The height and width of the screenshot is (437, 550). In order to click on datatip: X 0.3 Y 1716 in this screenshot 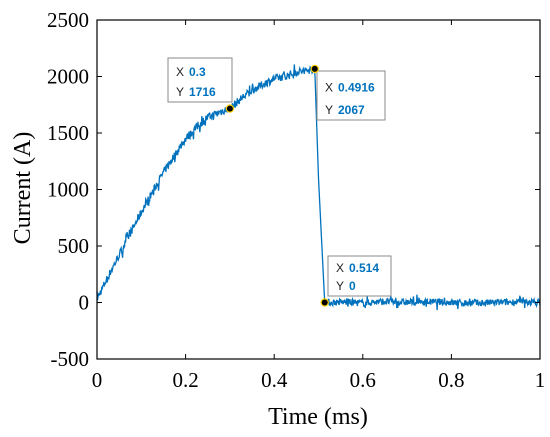, I will do `click(201, 85)`.